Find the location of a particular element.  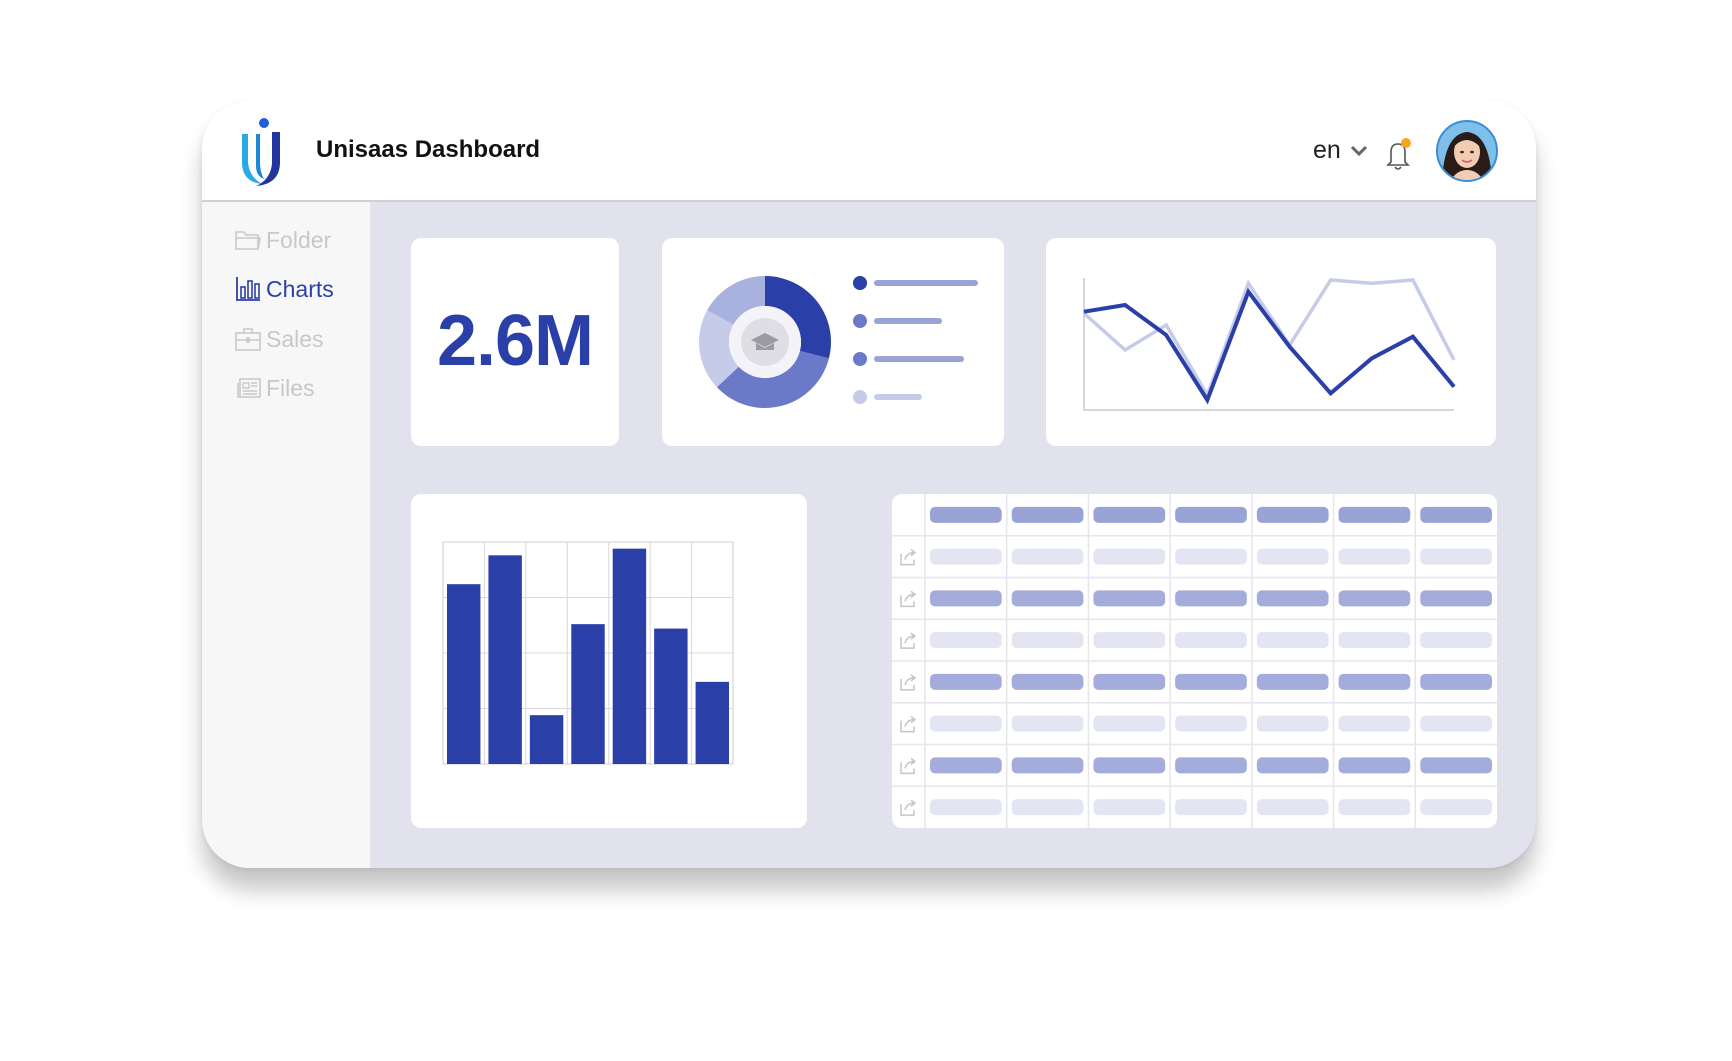

sidebar: Folder Charts Sales Files is located at coordinates (287, 535).